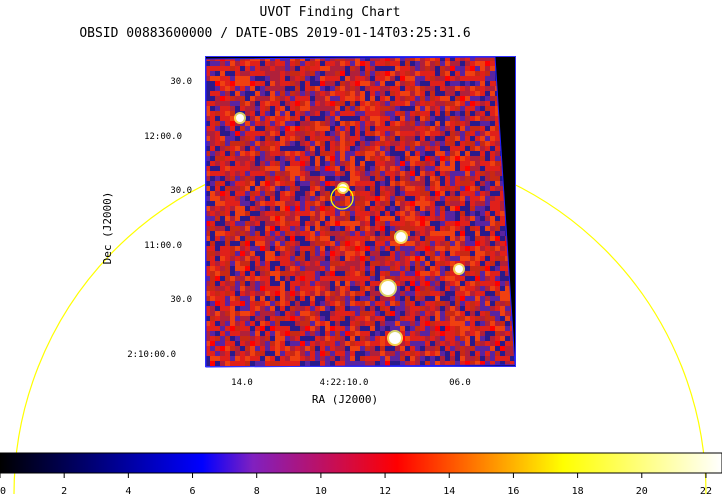 The height and width of the screenshot is (494, 722). I want to click on colorbar-tick-label: 12, so click(385, 490).